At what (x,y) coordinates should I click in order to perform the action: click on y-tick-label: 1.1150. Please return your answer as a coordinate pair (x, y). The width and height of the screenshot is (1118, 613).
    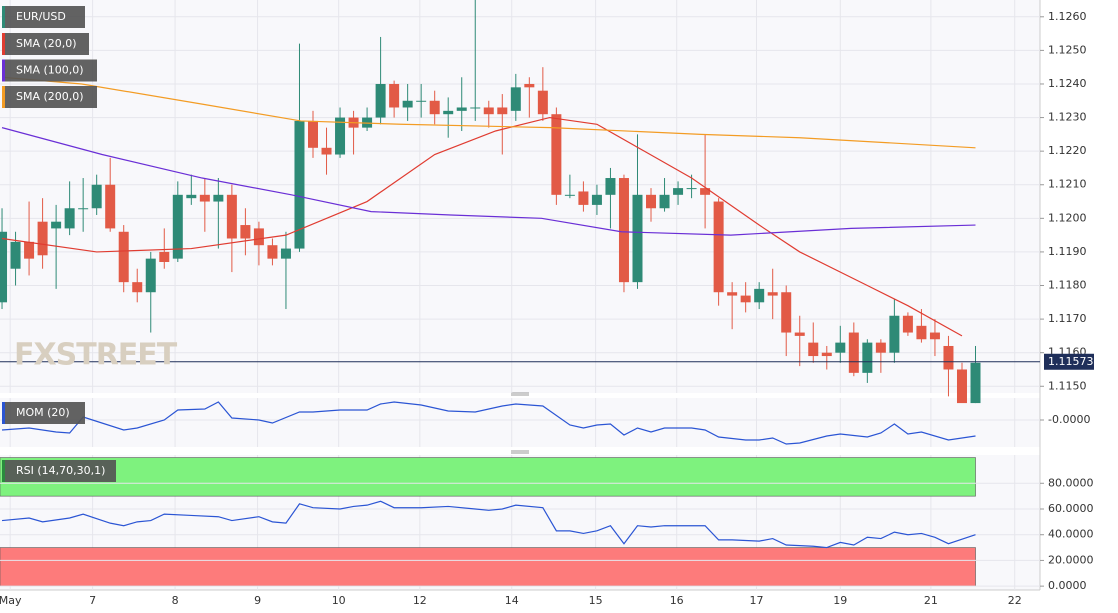
    Looking at the image, I should click on (1067, 385).